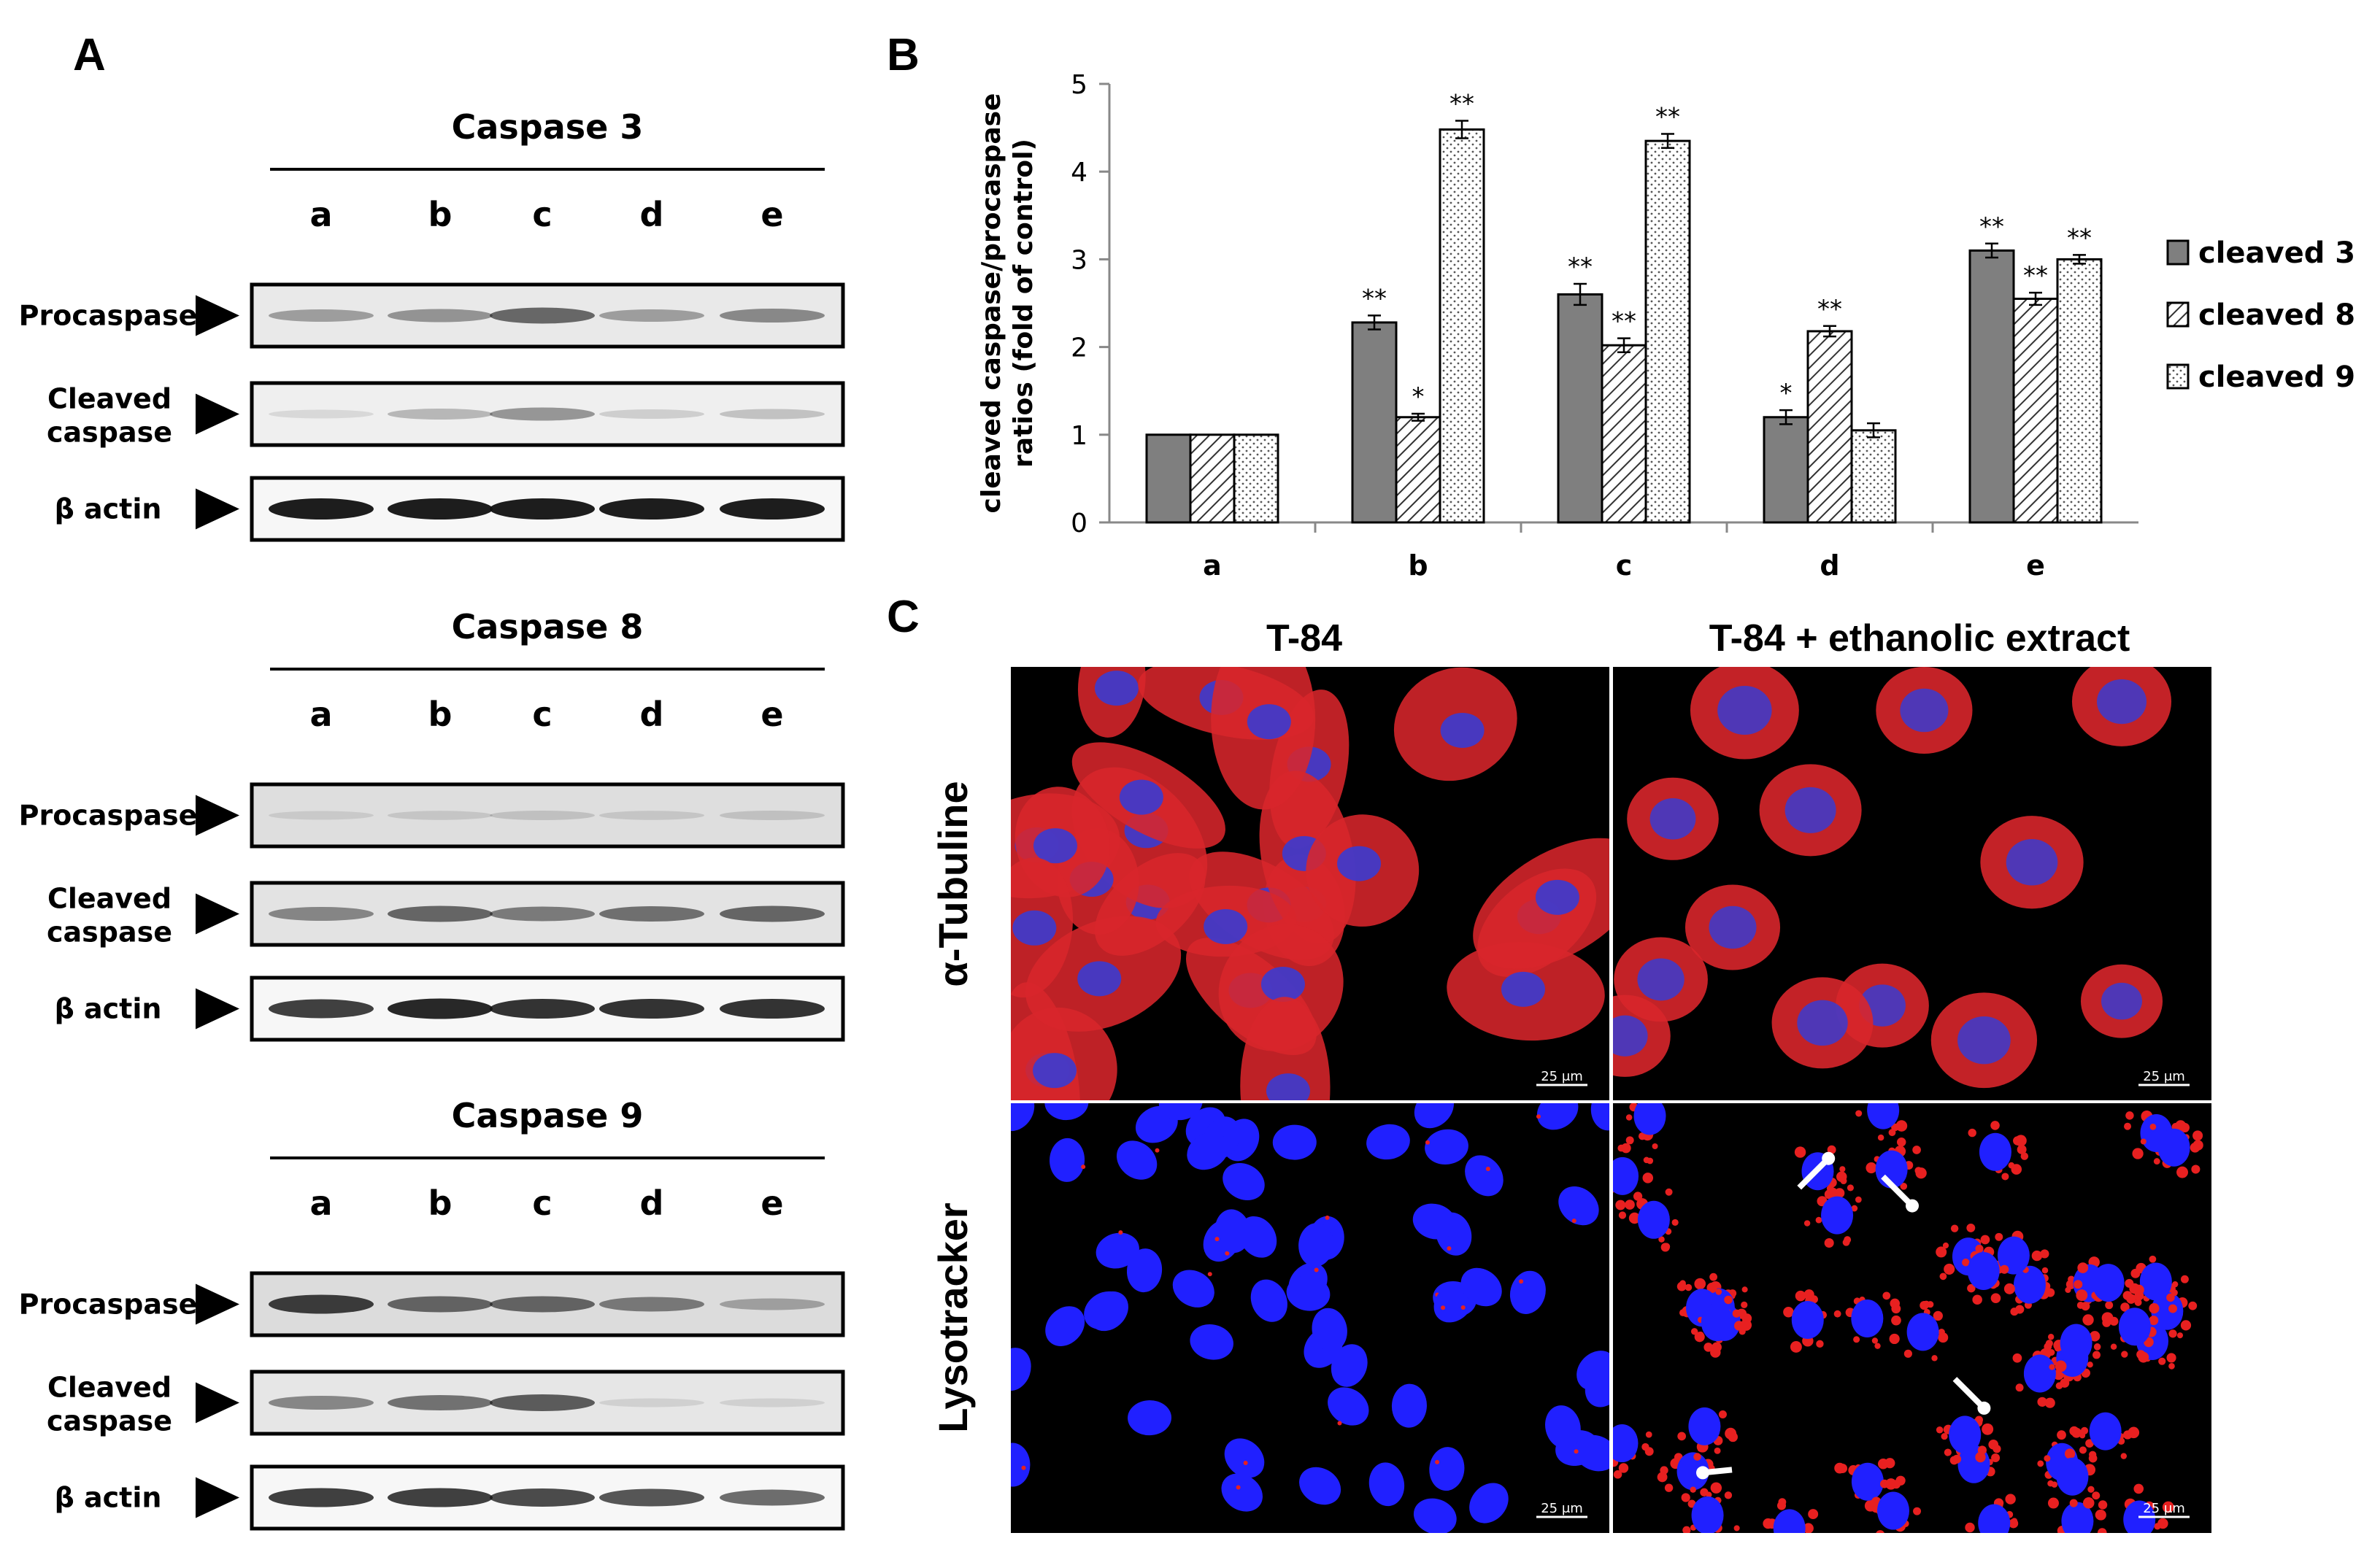 Image resolution: width=2364 pixels, height=1568 pixels. Describe the element at coordinates (109, 899) in the screenshot. I see `row-label: Cleaved` at that location.